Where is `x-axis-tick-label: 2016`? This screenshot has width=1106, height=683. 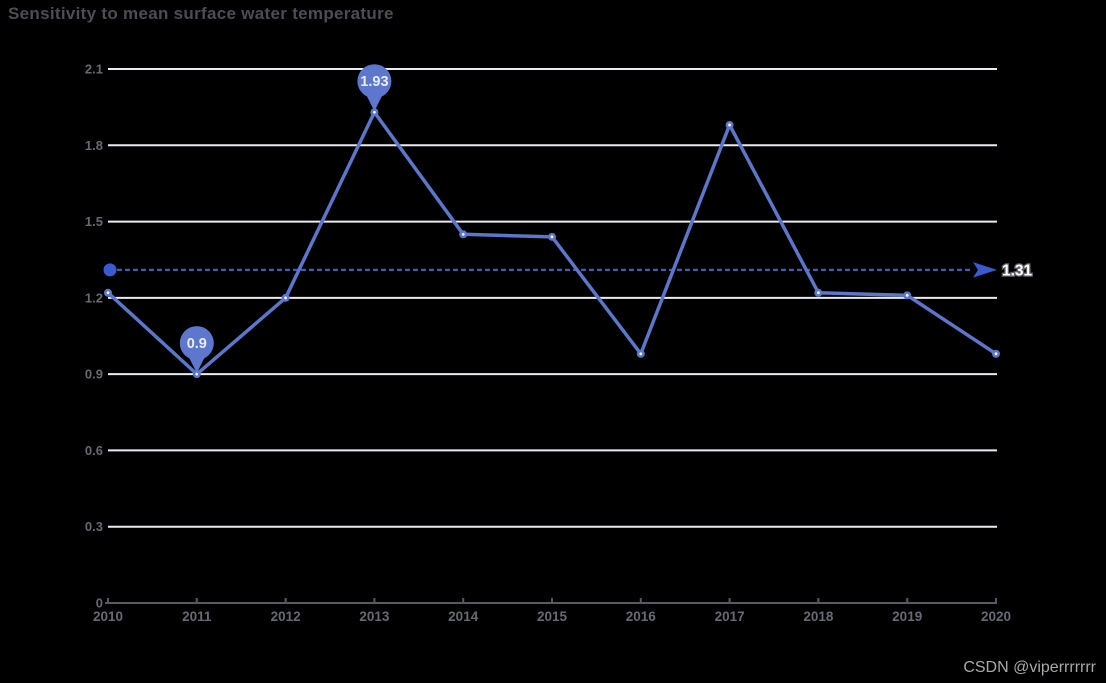
x-axis-tick-label: 2016 is located at coordinates (641, 616).